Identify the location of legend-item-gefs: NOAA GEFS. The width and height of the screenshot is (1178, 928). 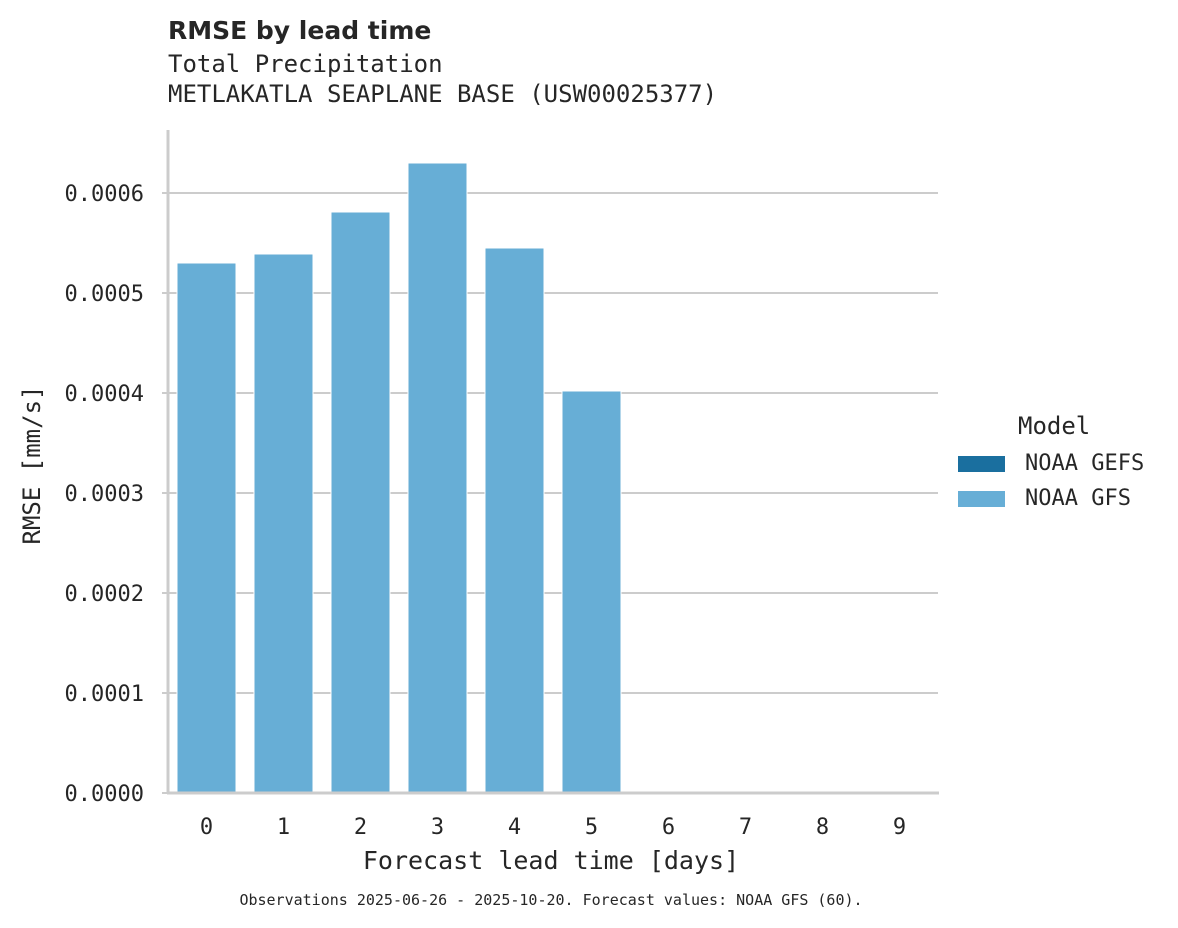
(1051, 463).